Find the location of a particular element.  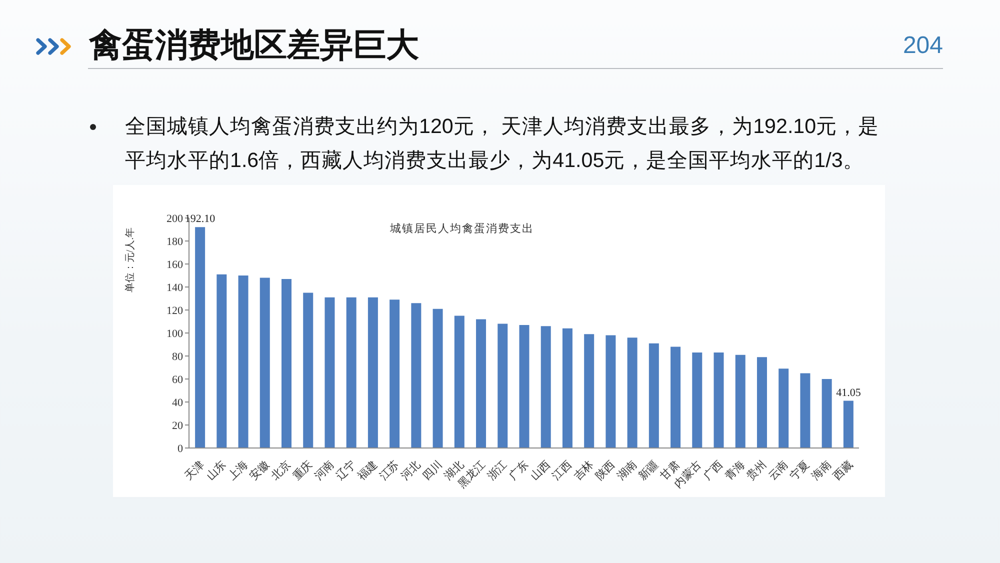

y-tick-label: 140 is located at coordinates (175, 288).